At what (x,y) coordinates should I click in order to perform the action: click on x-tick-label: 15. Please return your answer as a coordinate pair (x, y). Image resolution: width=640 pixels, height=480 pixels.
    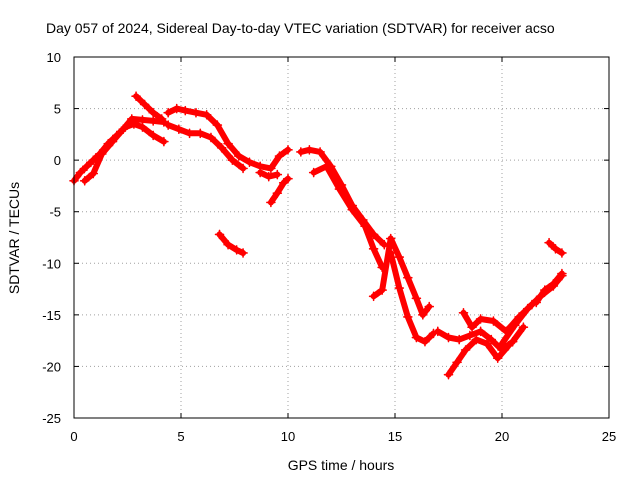
    Looking at the image, I should click on (395, 436).